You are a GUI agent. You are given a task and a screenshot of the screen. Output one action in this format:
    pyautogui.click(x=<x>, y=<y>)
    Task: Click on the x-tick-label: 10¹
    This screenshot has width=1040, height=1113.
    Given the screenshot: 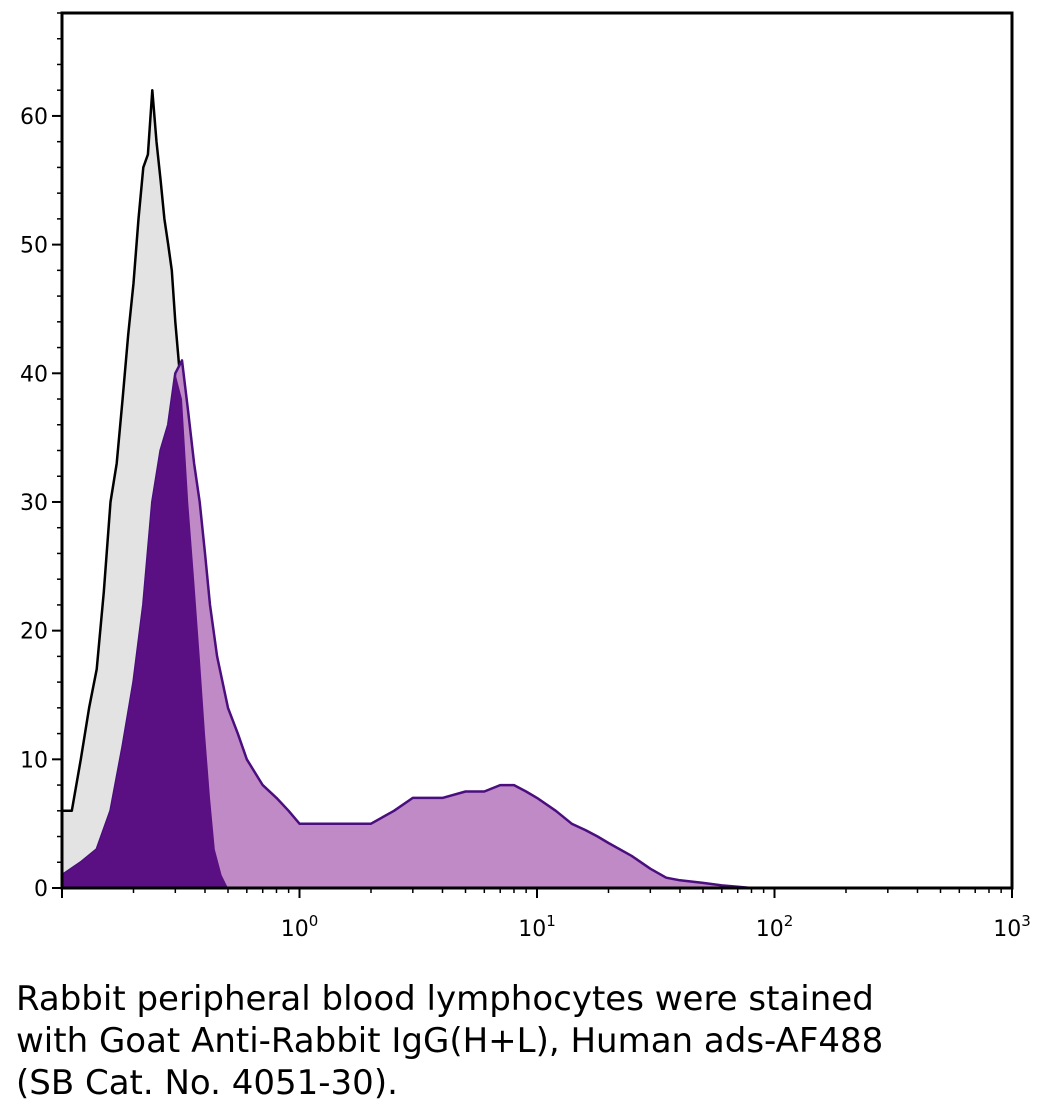 What is the action you would take?
    pyautogui.click(x=537, y=927)
    